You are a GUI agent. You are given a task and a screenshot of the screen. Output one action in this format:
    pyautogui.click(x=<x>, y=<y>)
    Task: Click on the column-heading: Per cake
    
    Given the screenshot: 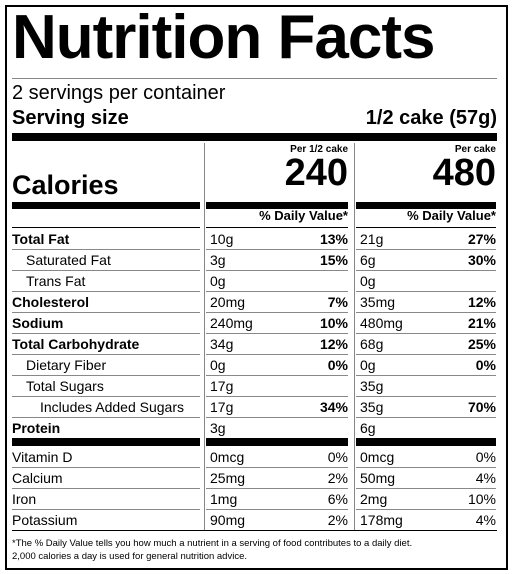 What is the action you would take?
    pyautogui.click(x=475, y=149)
    